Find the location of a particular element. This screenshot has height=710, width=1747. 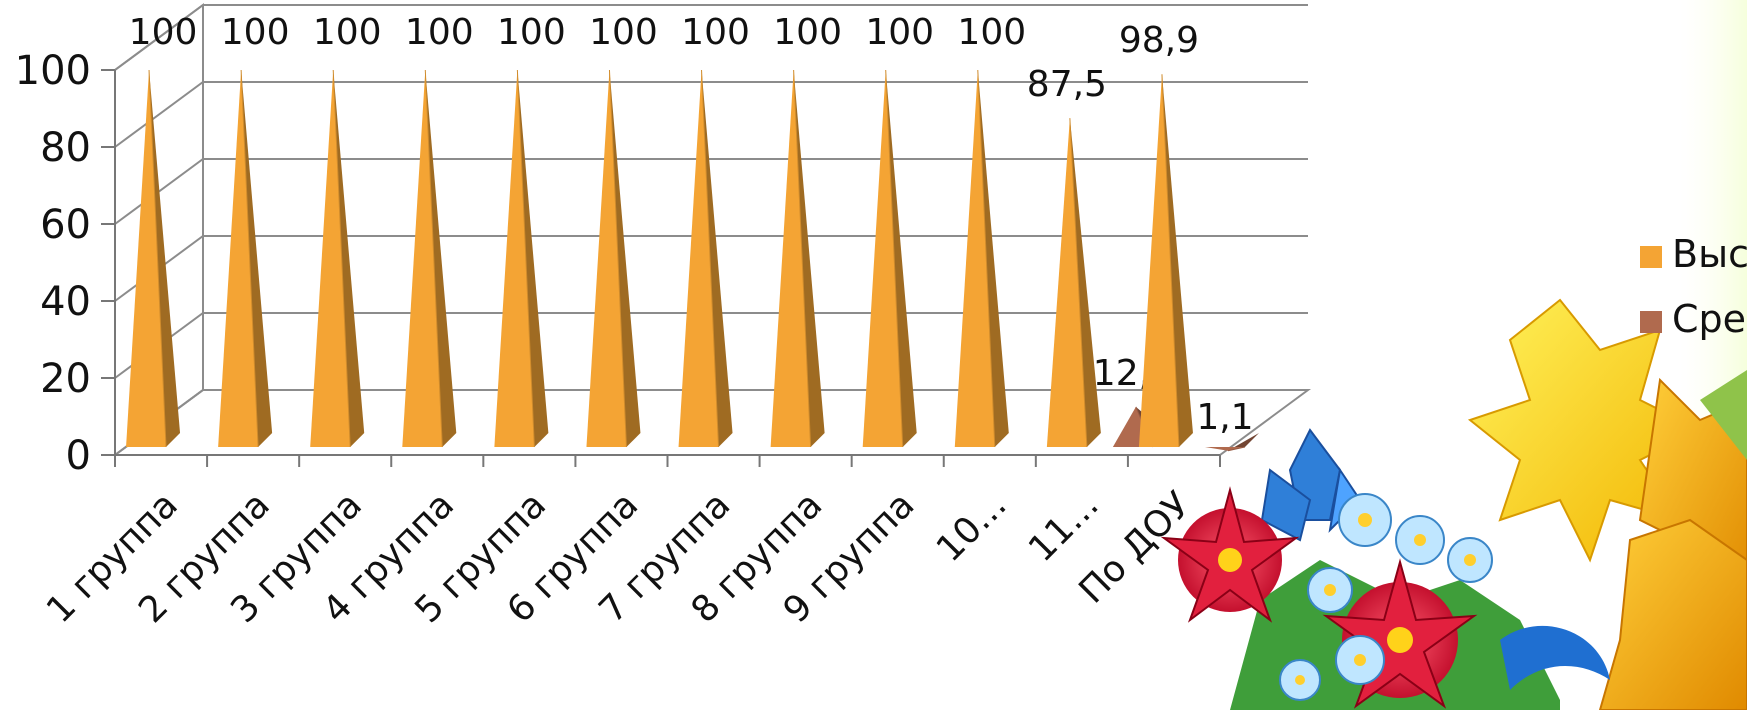

data-label: 98,9 is located at coordinates (1159, 40).